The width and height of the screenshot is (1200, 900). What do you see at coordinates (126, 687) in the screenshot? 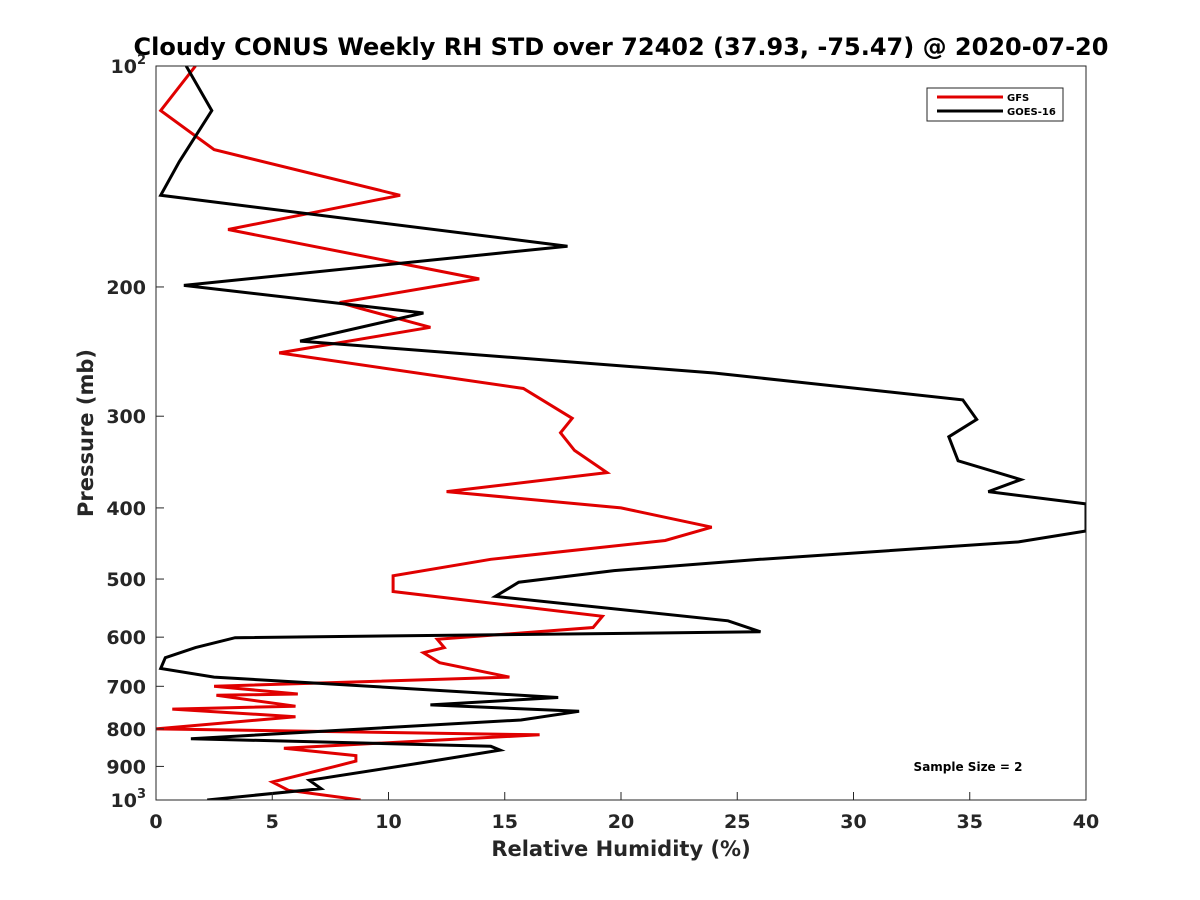
I see `y-tick-label: 700` at bounding box center [126, 687].